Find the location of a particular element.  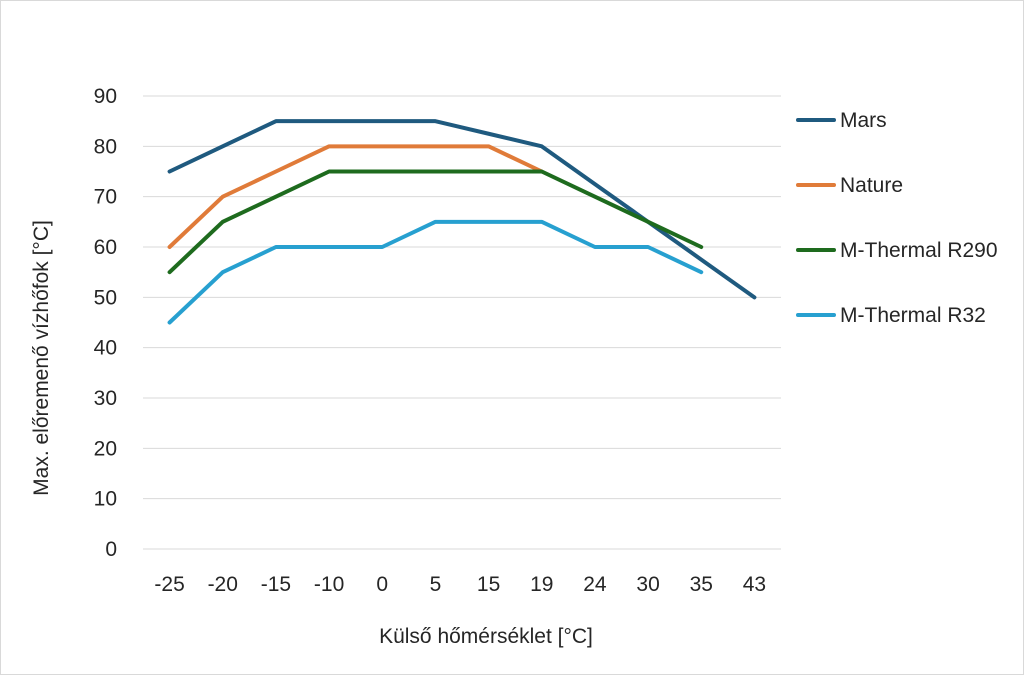

legend-label: M-Thermal R32 is located at coordinates (913, 315).